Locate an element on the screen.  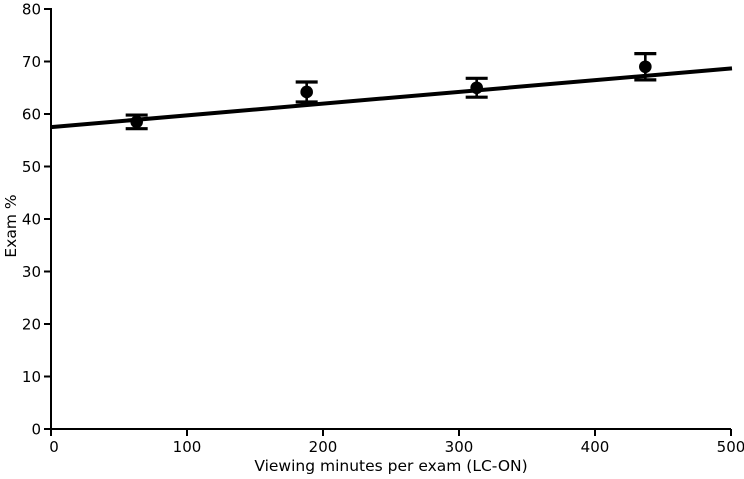
y-tick-label: 60 is located at coordinates (31, 115).